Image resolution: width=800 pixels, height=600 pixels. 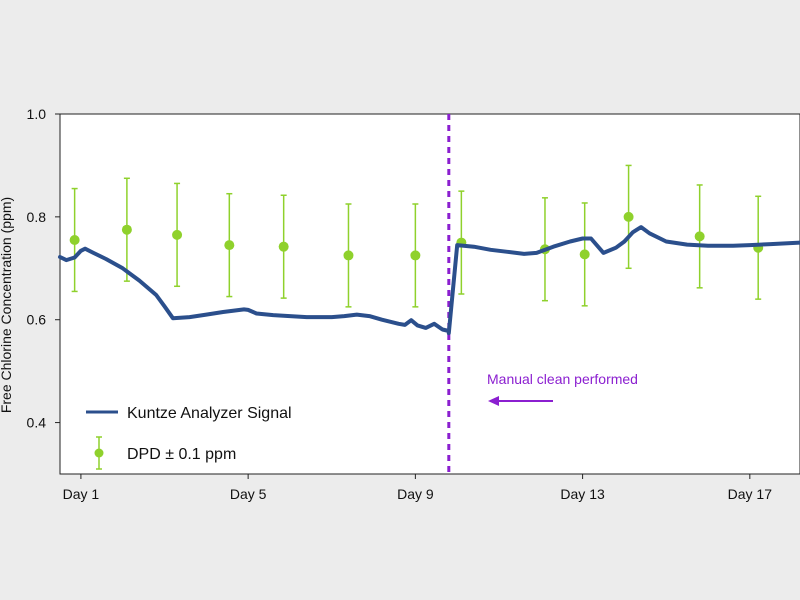 What do you see at coordinates (37, 320) in the screenshot?
I see `y-tick-label-1: 0.6` at bounding box center [37, 320].